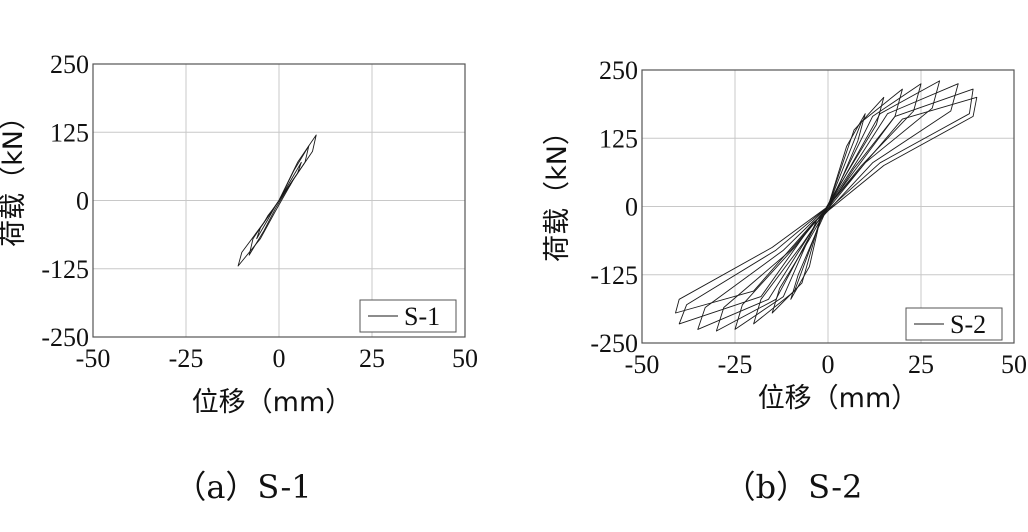 The image size is (1028, 532). Describe the element at coordinates (242, 487) in the screenshot. I see `panel-caption: （a）S-1` at that location.